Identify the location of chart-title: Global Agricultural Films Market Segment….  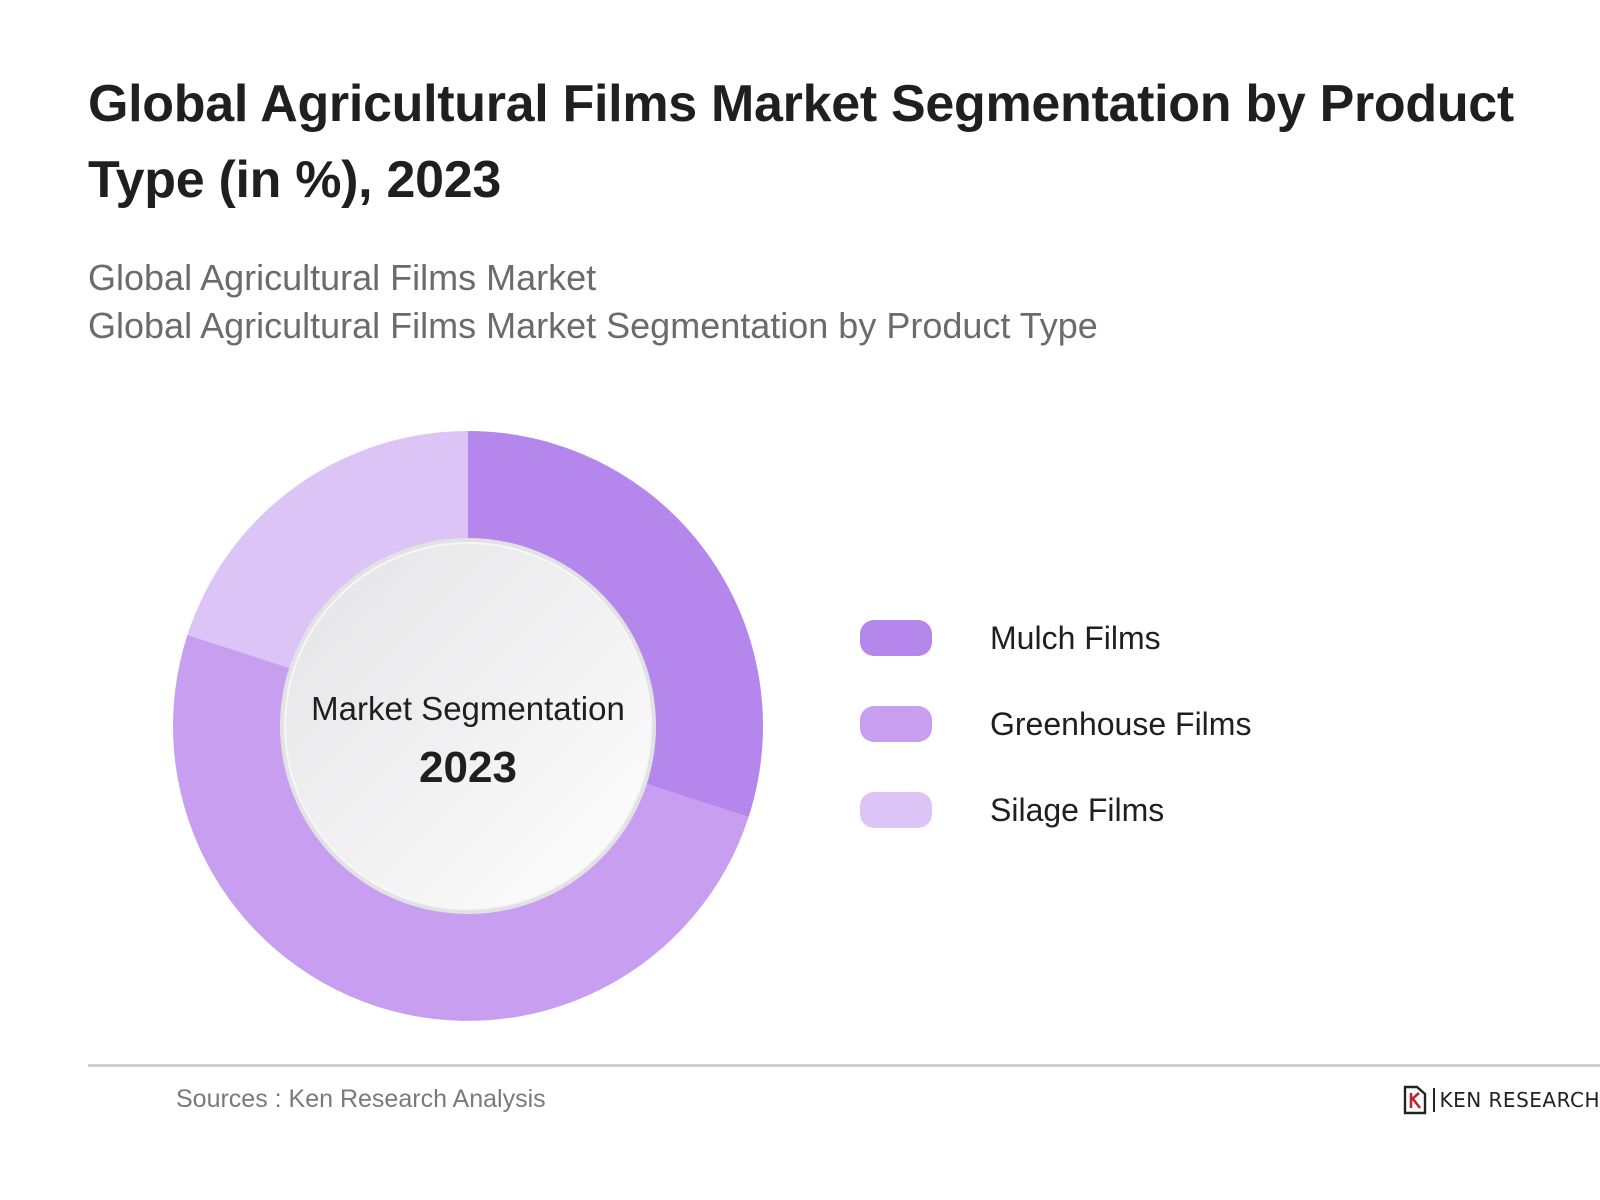
(801, 142).